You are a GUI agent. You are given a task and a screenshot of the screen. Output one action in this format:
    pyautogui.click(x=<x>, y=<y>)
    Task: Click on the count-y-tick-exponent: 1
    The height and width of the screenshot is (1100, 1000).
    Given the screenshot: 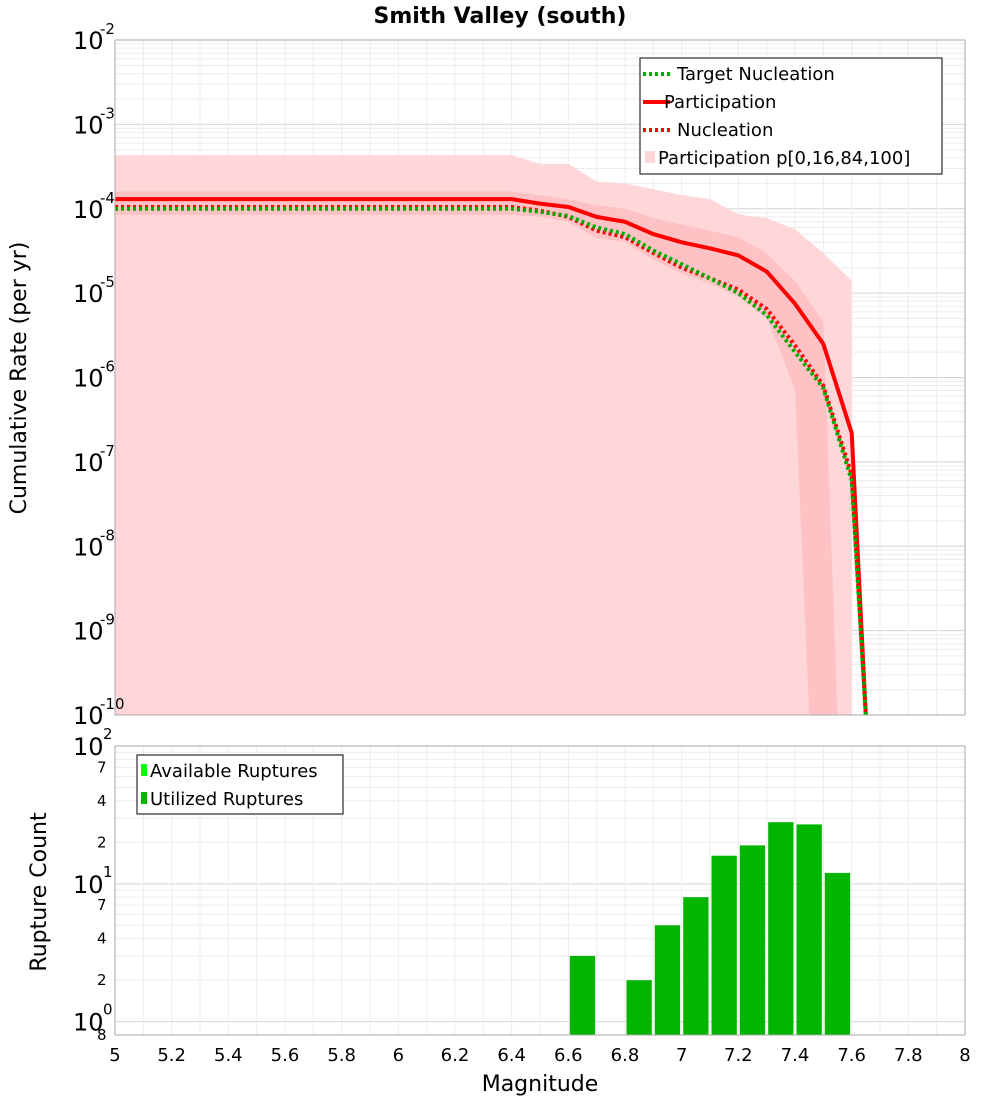 What is the action you would take?
    pyautogui.click(x=108, y=872)
    